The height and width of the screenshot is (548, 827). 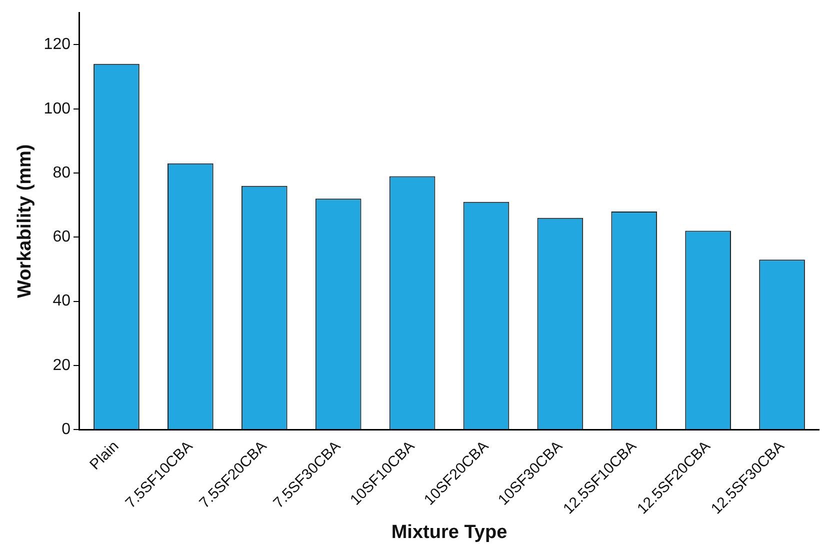 I want to click on y-tick-label: 80, so click(x=61, y=173).